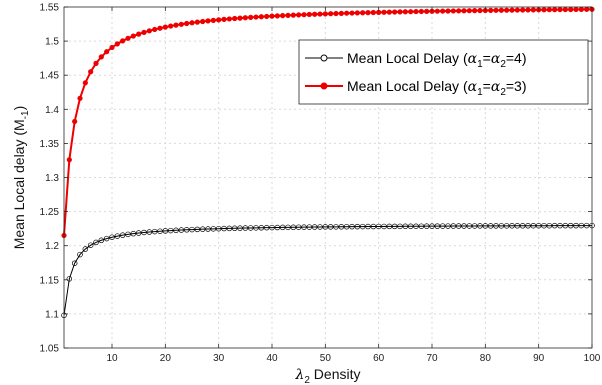  I want to click on y-tick-label: 1.2, so click(52, 246).